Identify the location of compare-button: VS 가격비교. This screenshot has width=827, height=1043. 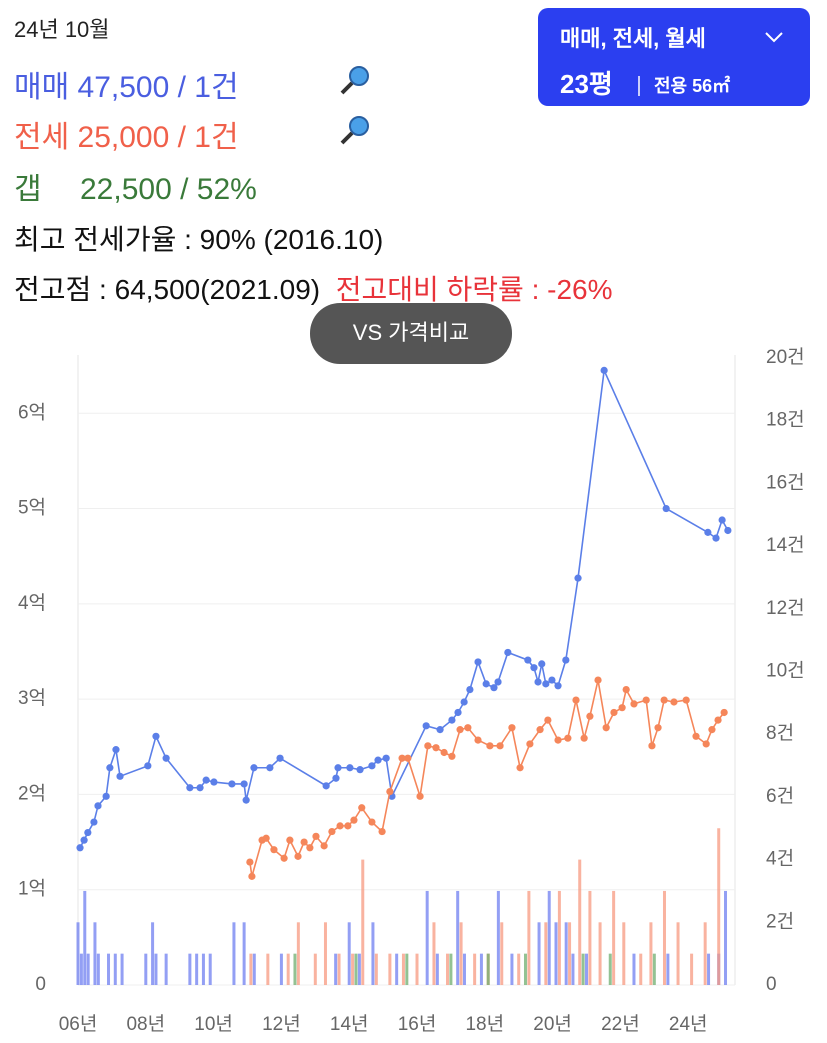
(411, 333).